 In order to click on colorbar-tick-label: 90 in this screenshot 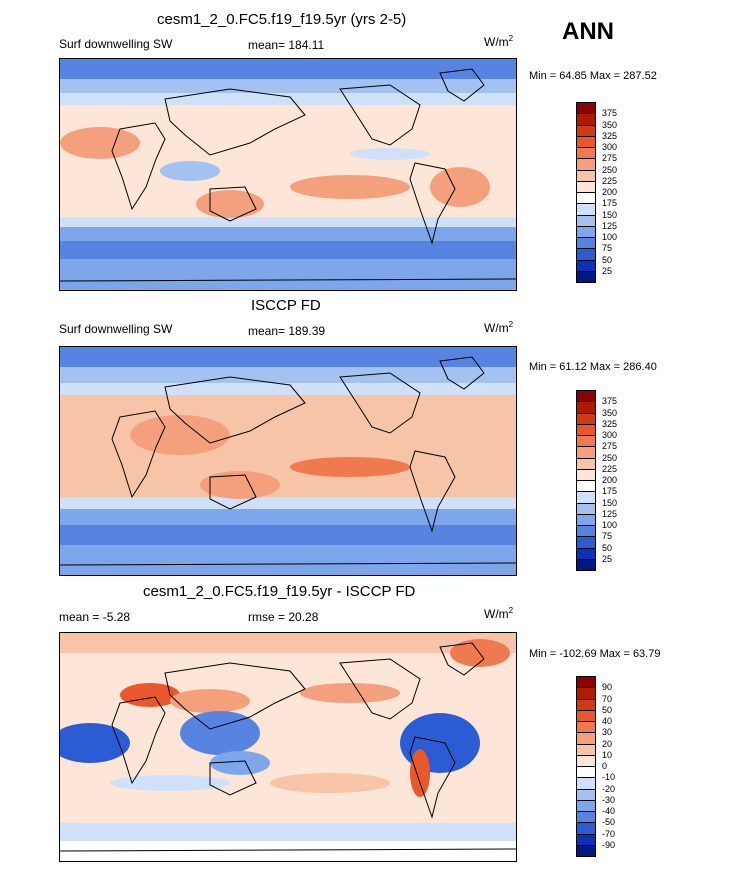, I will do `click(607, 687)`.